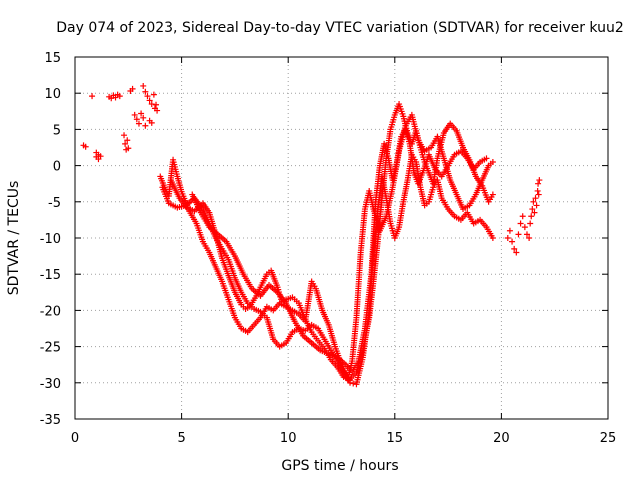 The height and width of the screenshot is (480, 640). Describe the element at coordinates (52, 58) in the screenshot. I see `y-tick-label: 15` at that location.